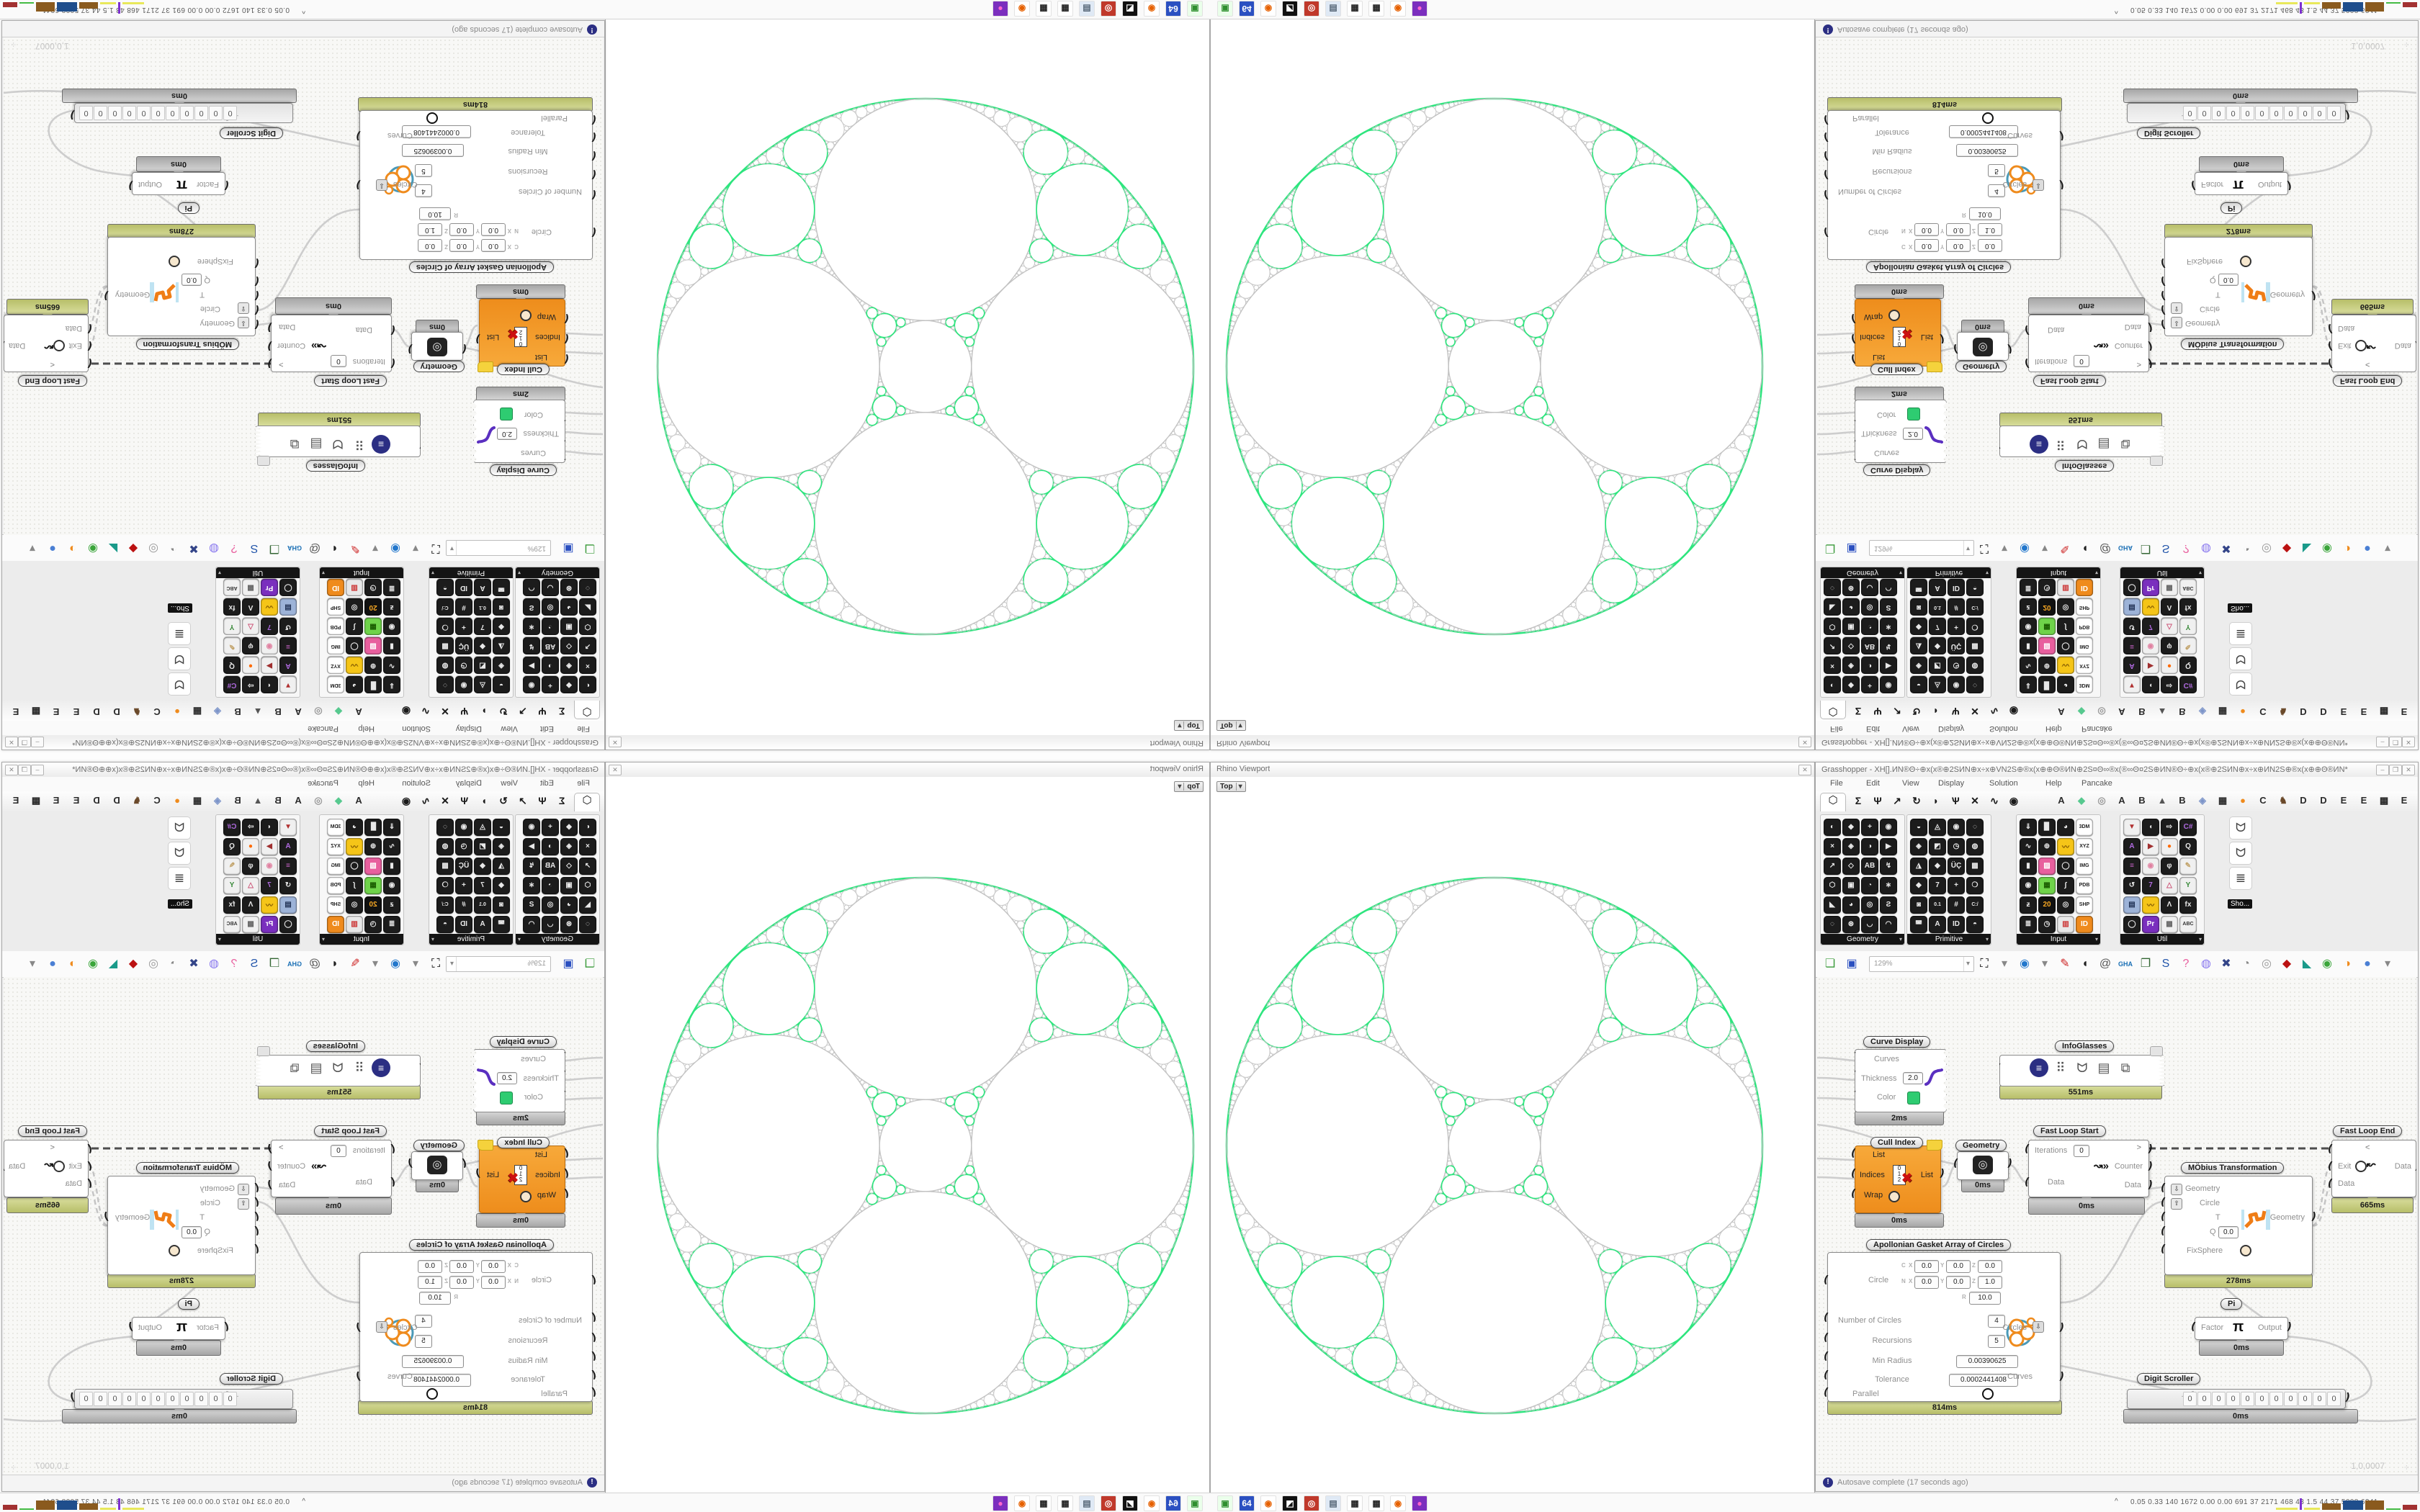 The image size is (2420, 1512). I want to click on node-label-mobius: MÖbius Transformation, so click(2233, 1168).